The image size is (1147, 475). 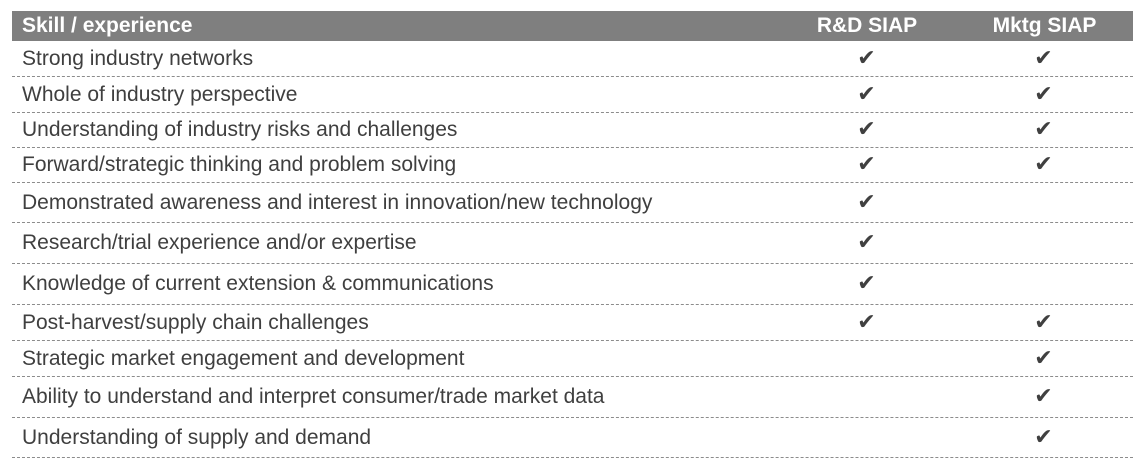 What do you see at coordinates (572, 26) in the screenshot?
I see `table-header: Skill / experience R&D SIAP Mktg SIAP` at bounding box center [572, 26].